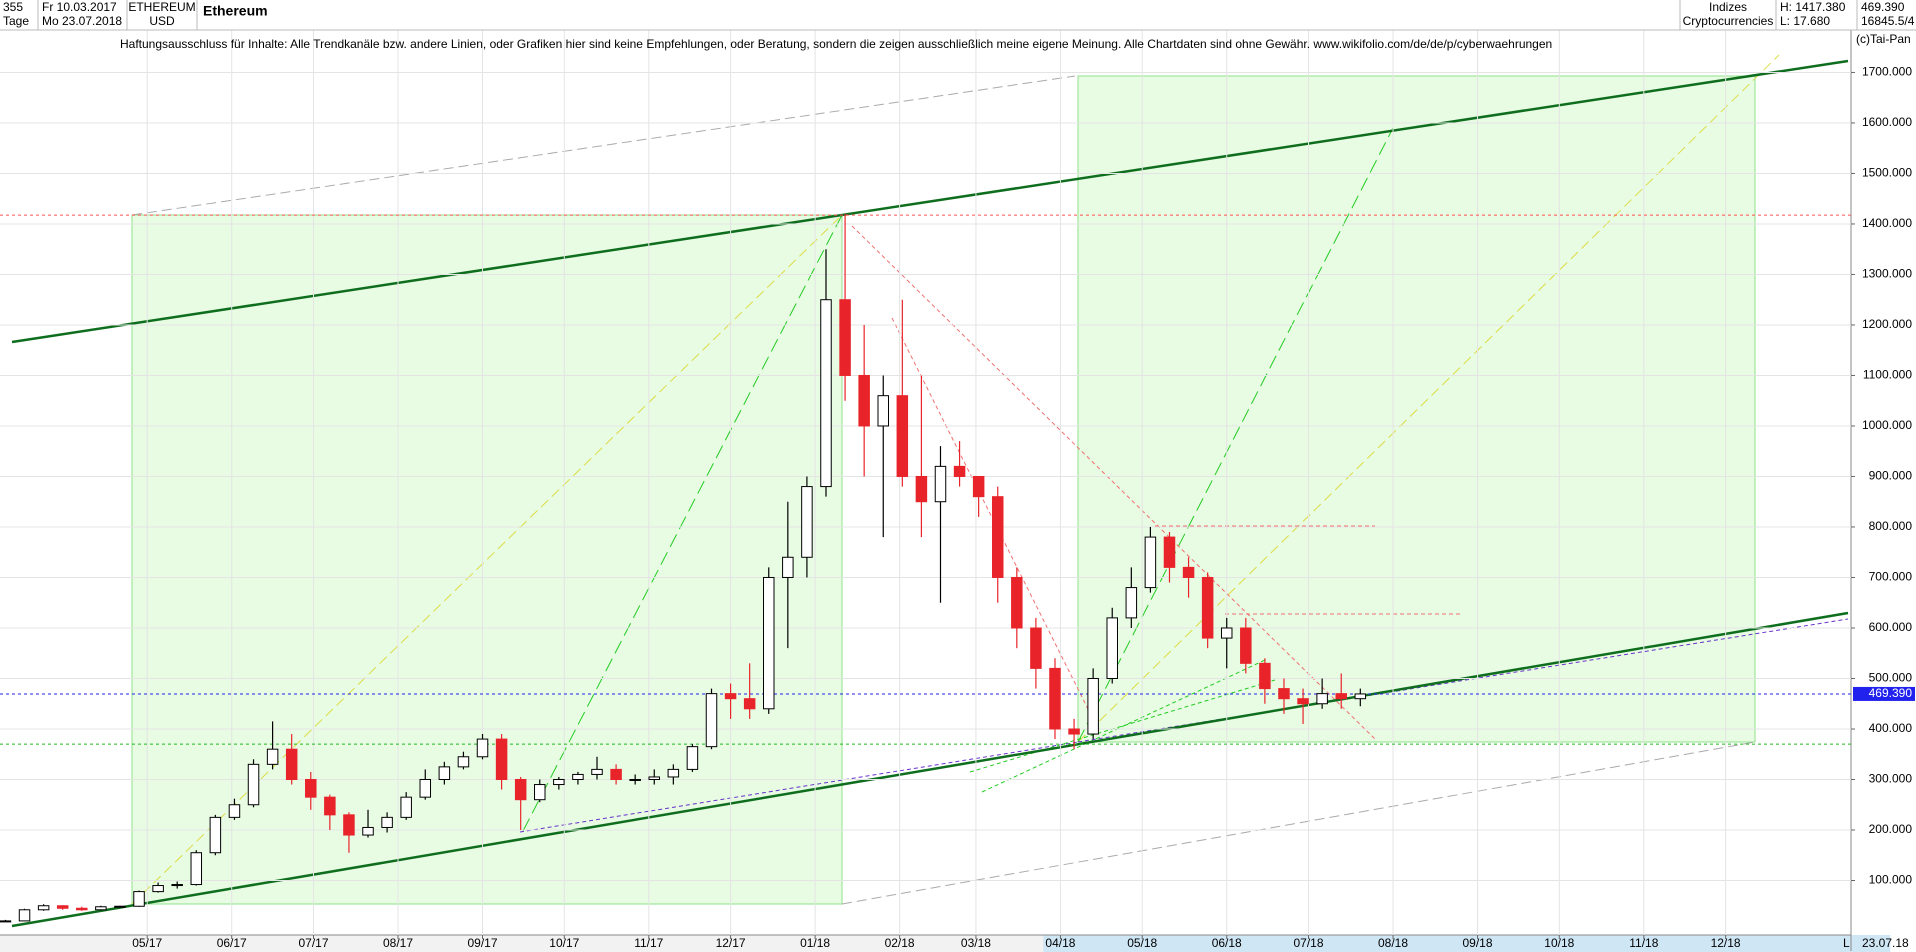  What do you see at coordinates (1887, 274) in the screenshot?
I see `y-tick-label: 1300.000` at bounding box center [1887, 274].